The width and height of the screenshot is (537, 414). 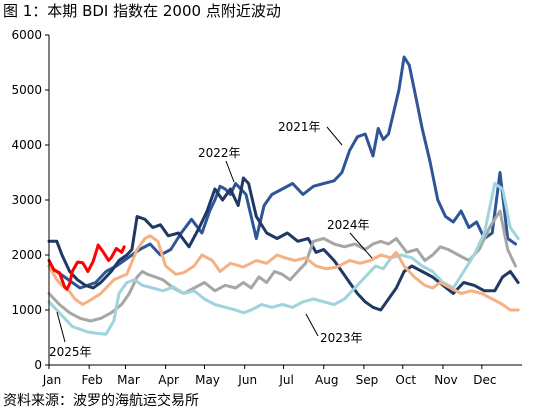 I want to click on x-tick-label: Jul, so click(x=285, y=380).